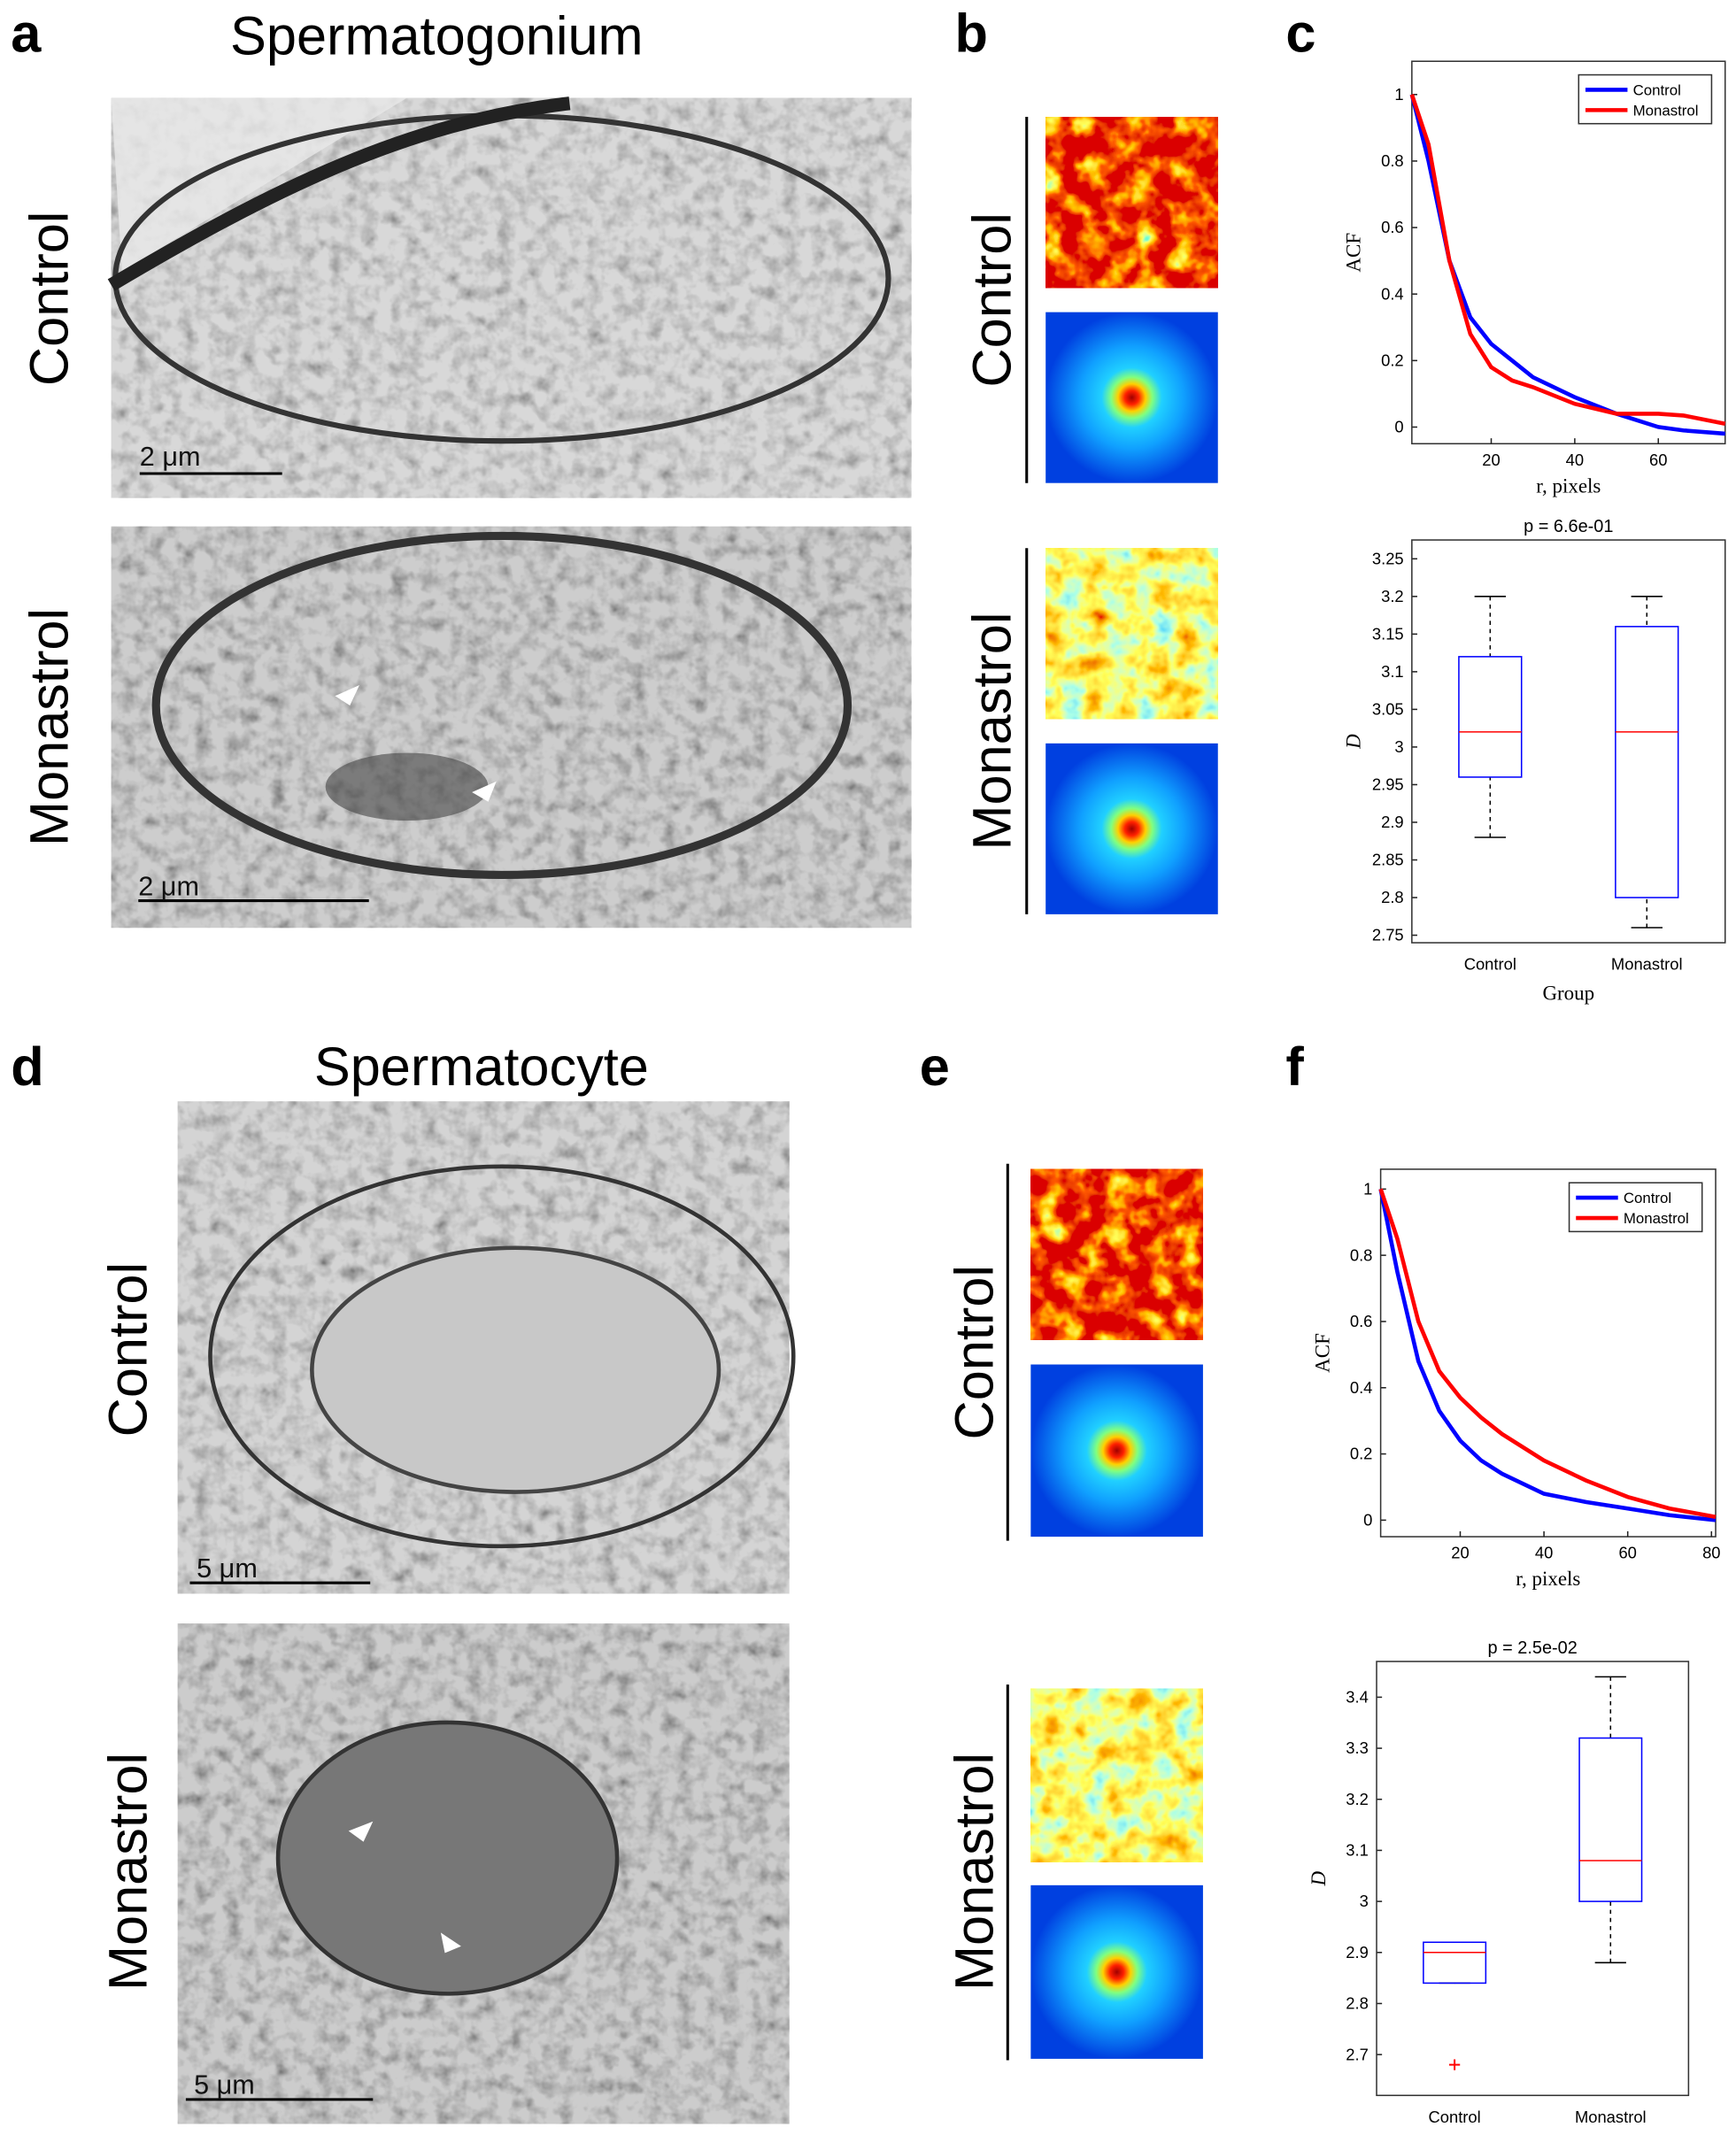  I want to click on panel-letter: b, so click(972, 34).